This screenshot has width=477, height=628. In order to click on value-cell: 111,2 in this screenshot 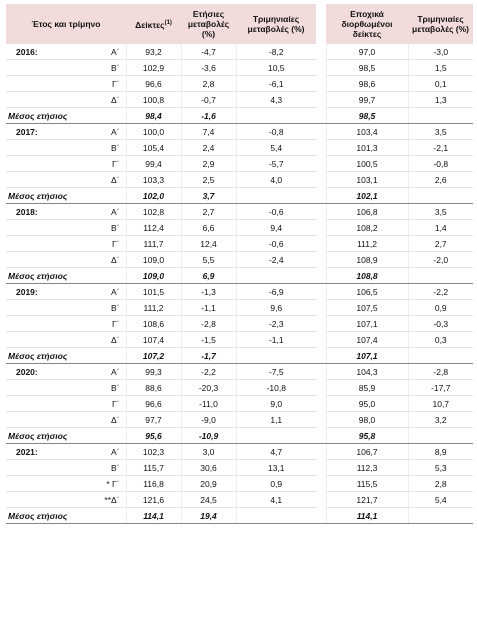, I will do `click(153, 307)`.